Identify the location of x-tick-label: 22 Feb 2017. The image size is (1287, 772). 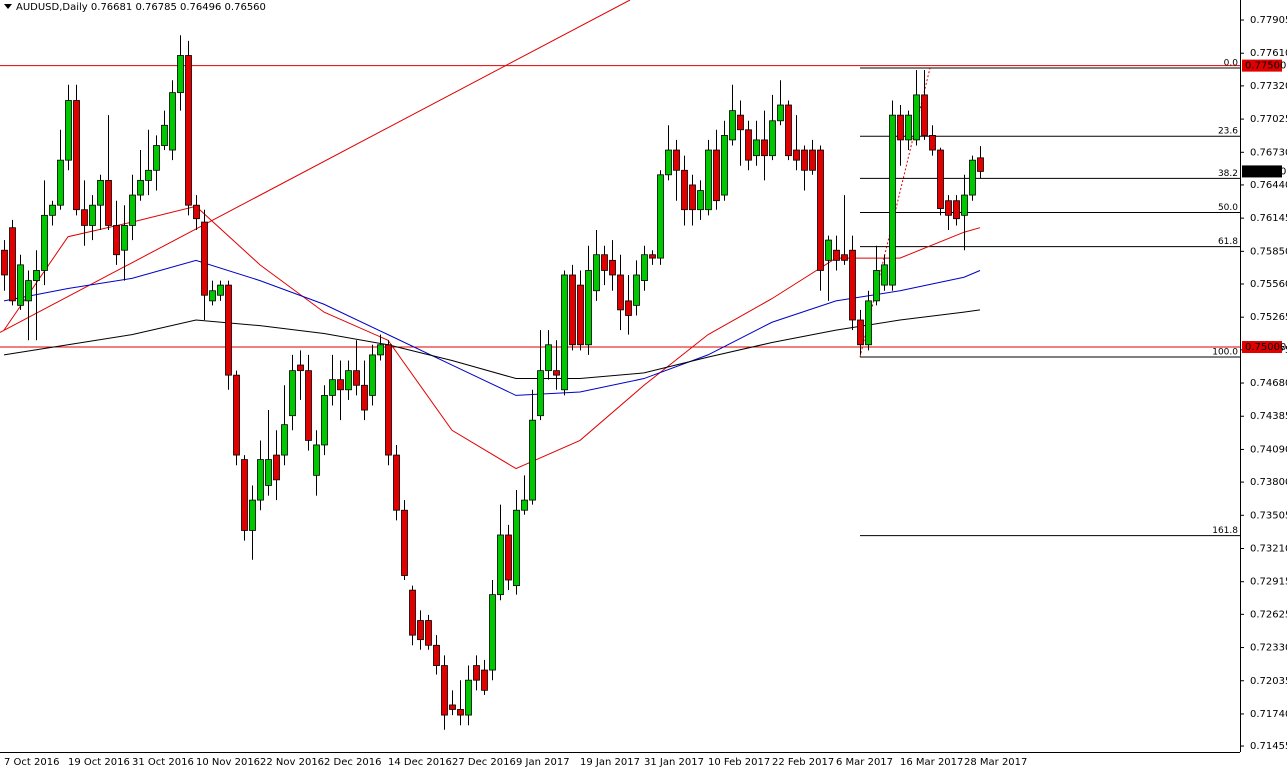
(803, 762).